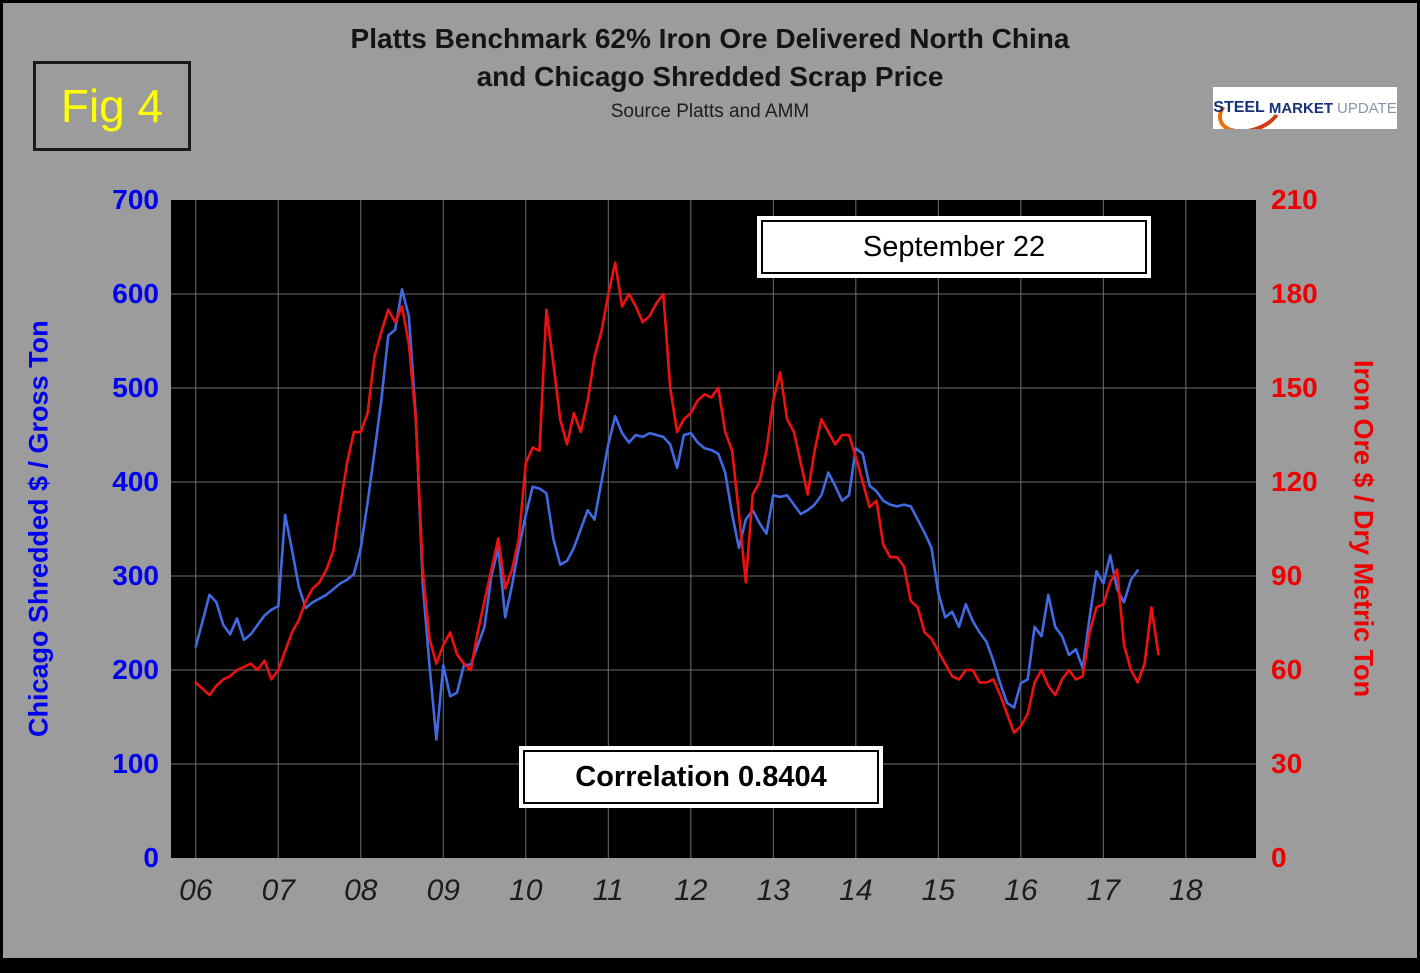 The height and width of the screenshot is (973, 1420). What do you see at coordinates (1021, 890) in the screenshot?
I see `x-axis-tick-label: 16` at bounding box center [1021, 890].